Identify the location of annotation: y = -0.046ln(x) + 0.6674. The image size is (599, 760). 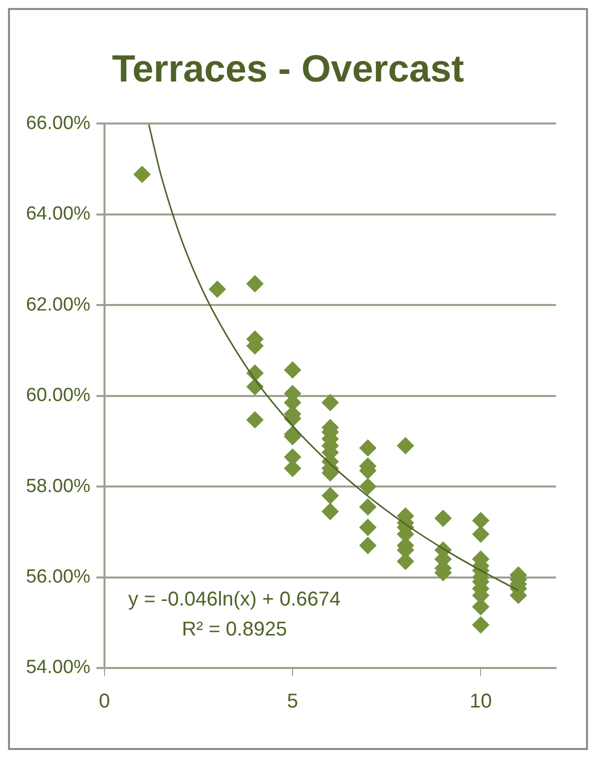
(234, 599).